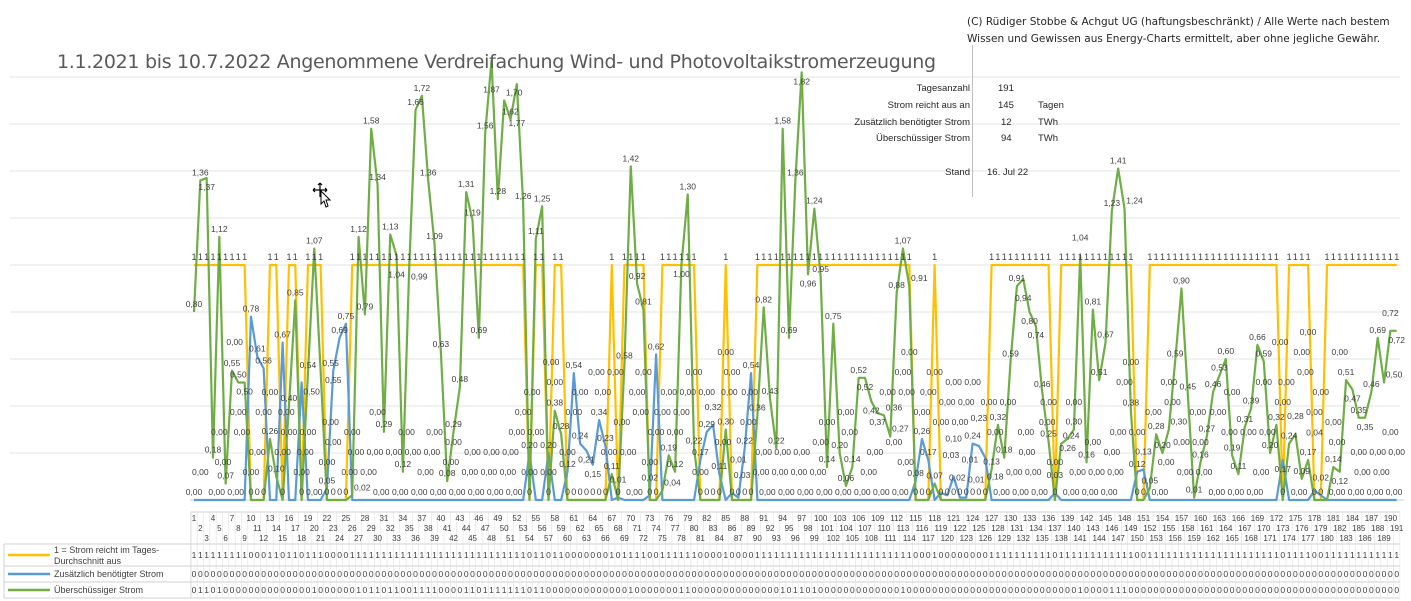 This screenshot has width=1411, height=601. I want to click on legend-label-line: Durchschnitt aus, so click(88, 561).